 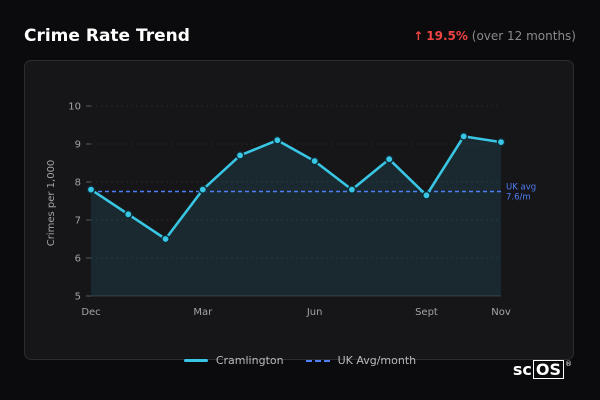 I want to click on legend-series-label: Cramlington, so click(x=249, y=360).